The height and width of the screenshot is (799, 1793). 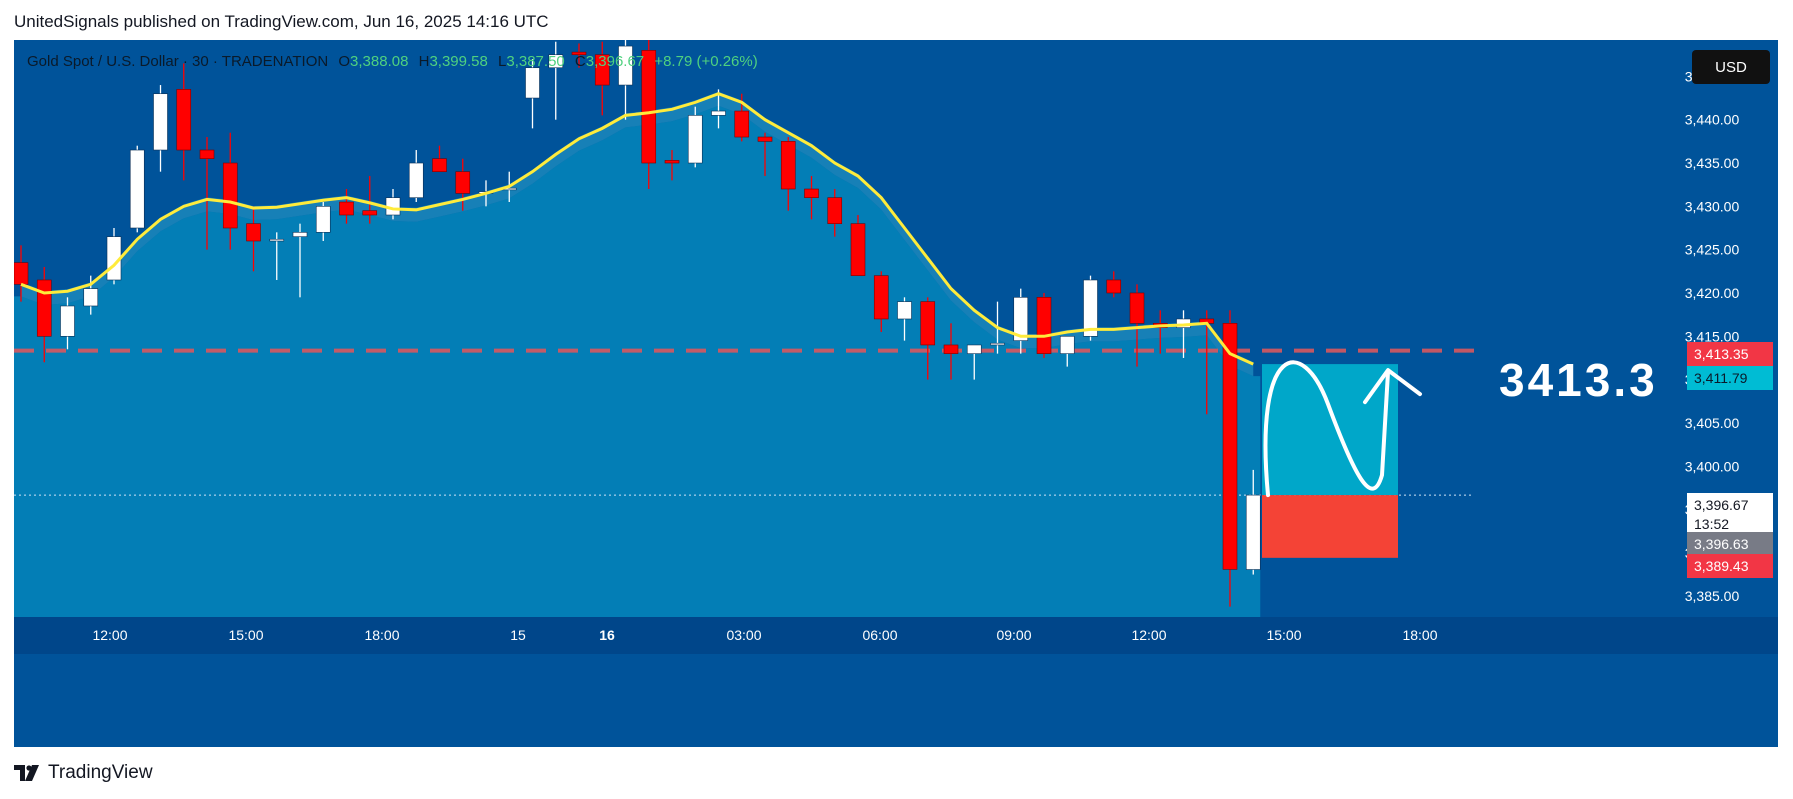 I want to click on change-value: +8.79 (+0.26%), so click(x=706, y=61).